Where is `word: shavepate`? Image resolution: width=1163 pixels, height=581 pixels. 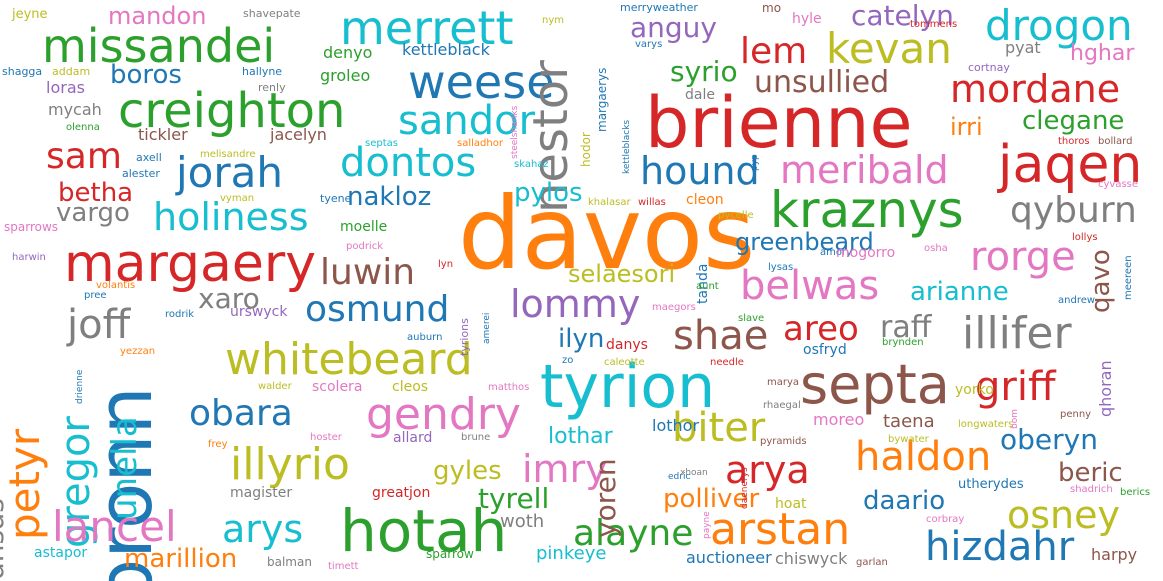 word: shavepate is located at coordinates (272, 13).